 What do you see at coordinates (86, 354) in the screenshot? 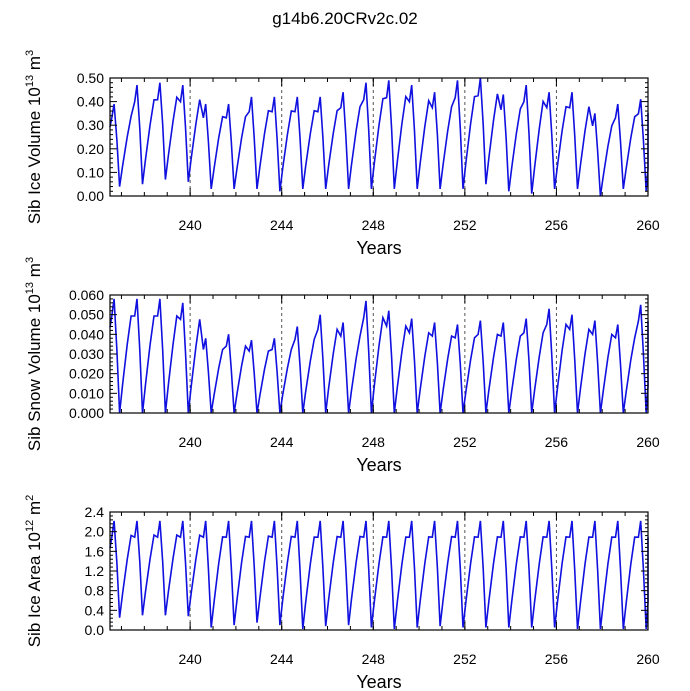
I see `y-tick-label: 0.030` at bounding box center [86, 354].